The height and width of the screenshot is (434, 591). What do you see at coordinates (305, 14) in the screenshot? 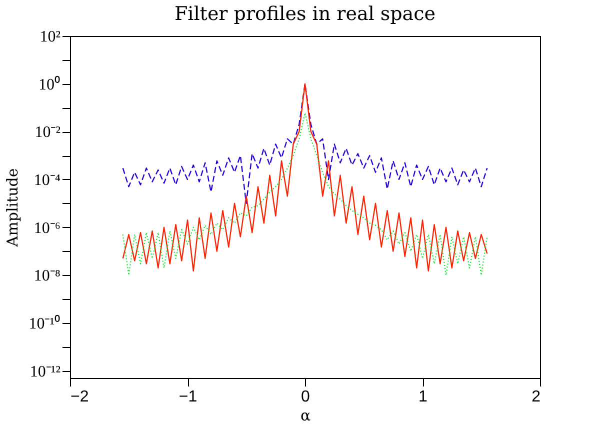
I see `chart-title: Filter profiles in real space` at bounding box center [305, 14].